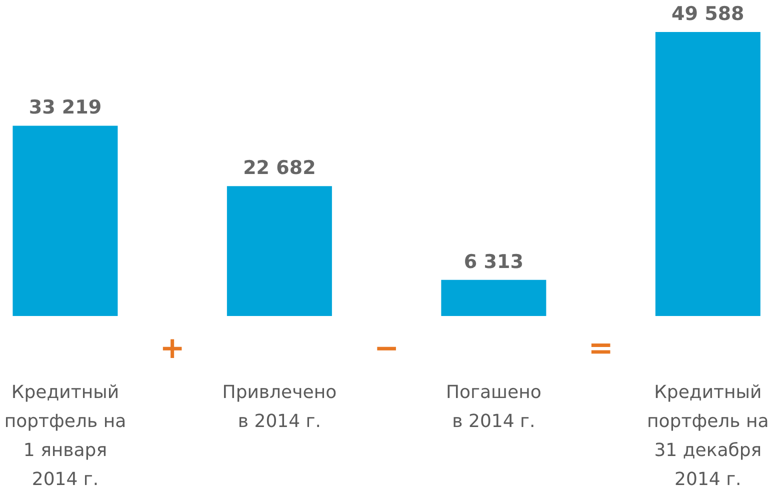 The width and height of the screenshot is (783, 504). Describe the element at coordinates (279, 168) in the screenshot. I see `data-label: 22 682` at that location.